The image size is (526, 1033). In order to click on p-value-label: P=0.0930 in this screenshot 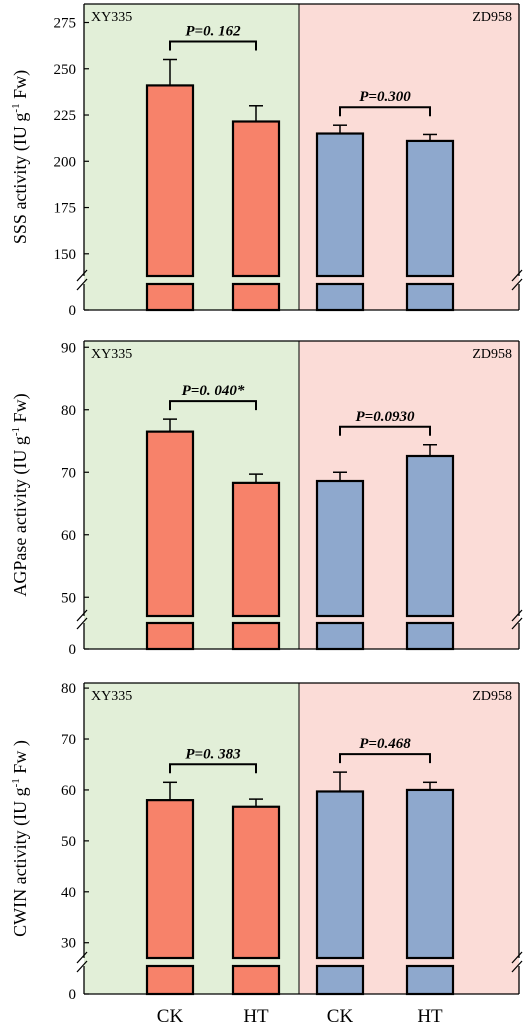, I will do `click(385, 417)`.